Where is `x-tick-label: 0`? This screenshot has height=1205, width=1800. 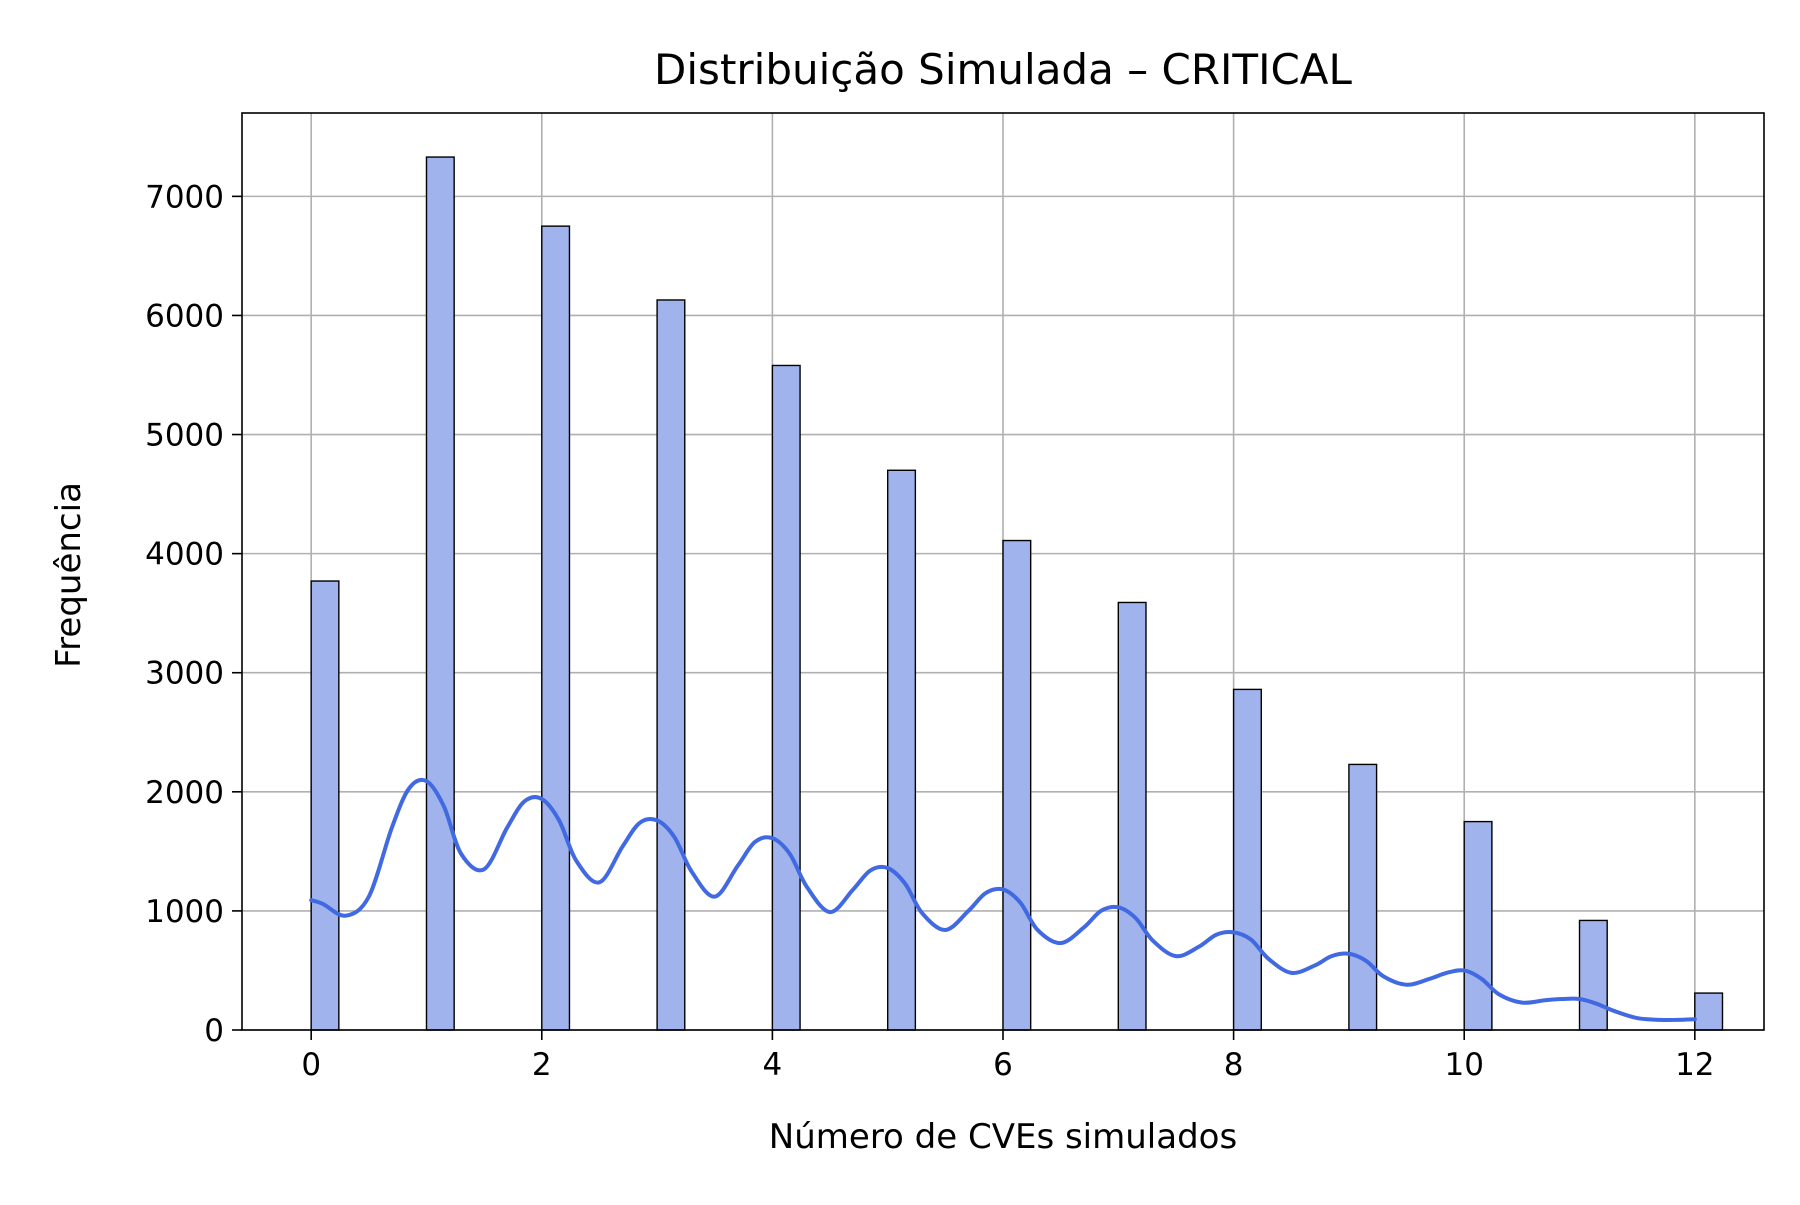
x-tick-label: 0 is located at coordinates (311, 1065).